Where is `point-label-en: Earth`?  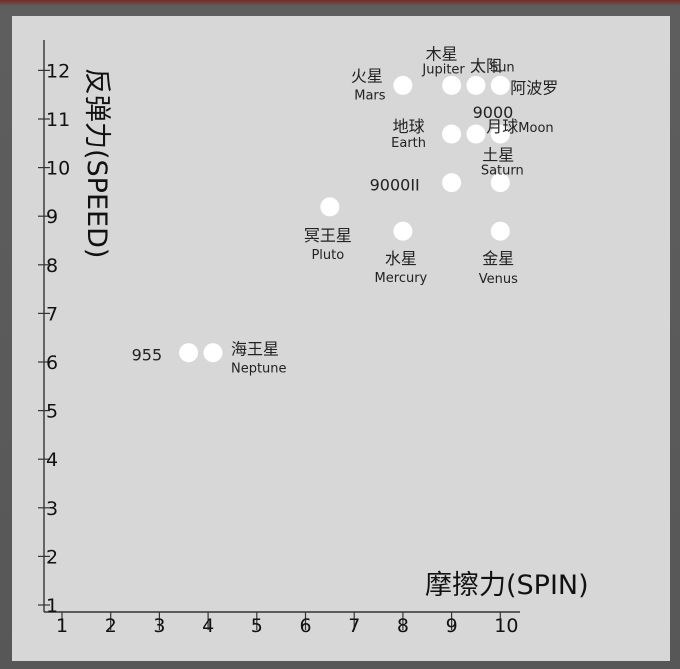 point-label-en: Earth is located at coordinates (408, 143).